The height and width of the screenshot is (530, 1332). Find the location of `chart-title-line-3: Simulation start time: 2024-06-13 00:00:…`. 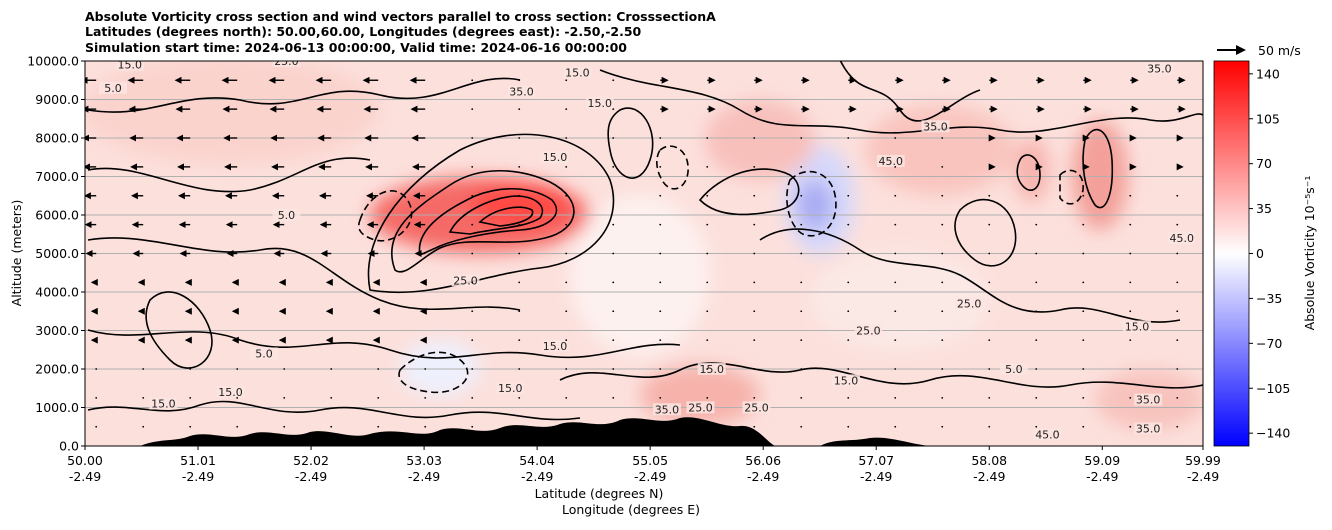

chart-title-line-3: Simulation start time: 2024-06-13 00:00:… is located at coordinates (356, 47).